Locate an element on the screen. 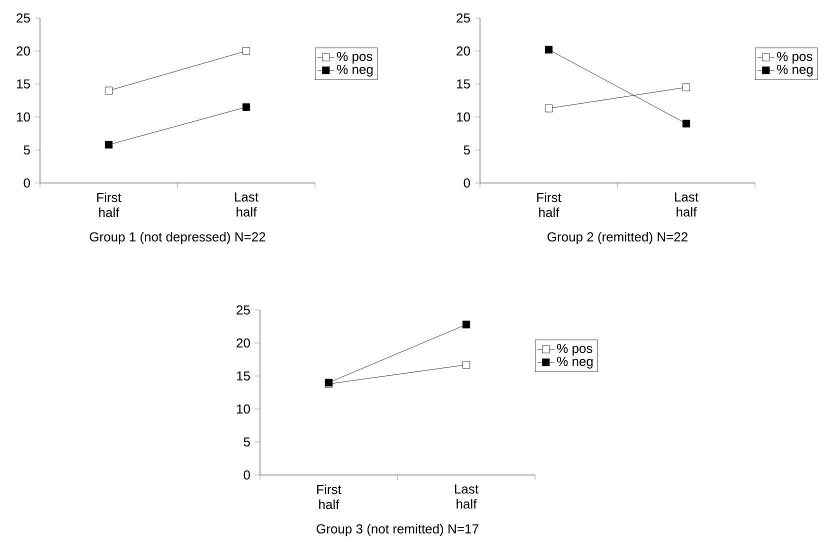  x-axis-title: Group 1 (not depressed) N=22 is located at coordinates (178, 238).